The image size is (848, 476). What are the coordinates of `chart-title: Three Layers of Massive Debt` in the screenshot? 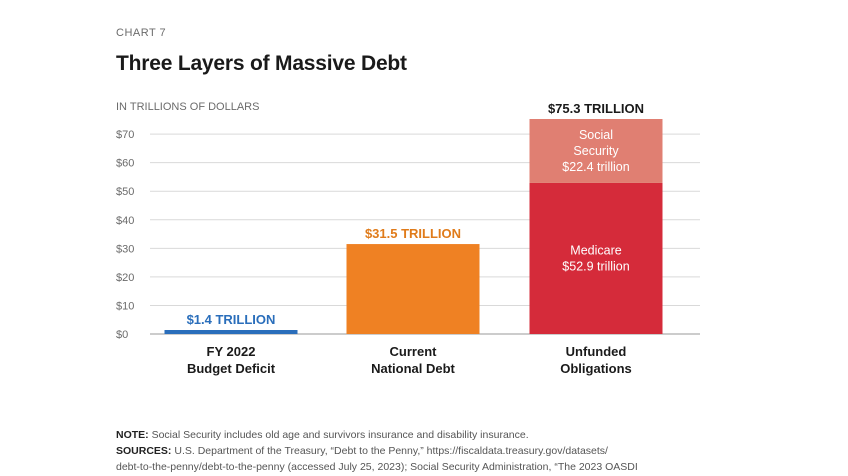 It's located at (261, 63).